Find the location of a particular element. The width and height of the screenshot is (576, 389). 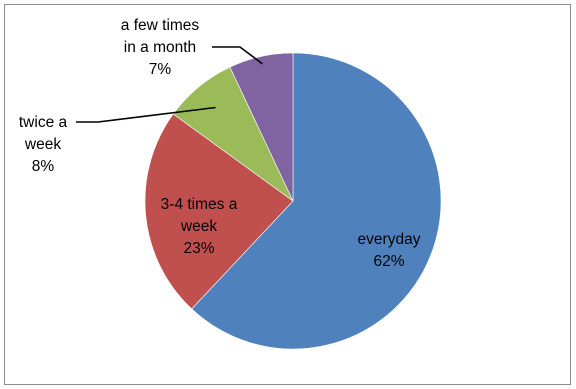

pie-slice-a-few-times-in-a-month is located at coordinates (261, 127).